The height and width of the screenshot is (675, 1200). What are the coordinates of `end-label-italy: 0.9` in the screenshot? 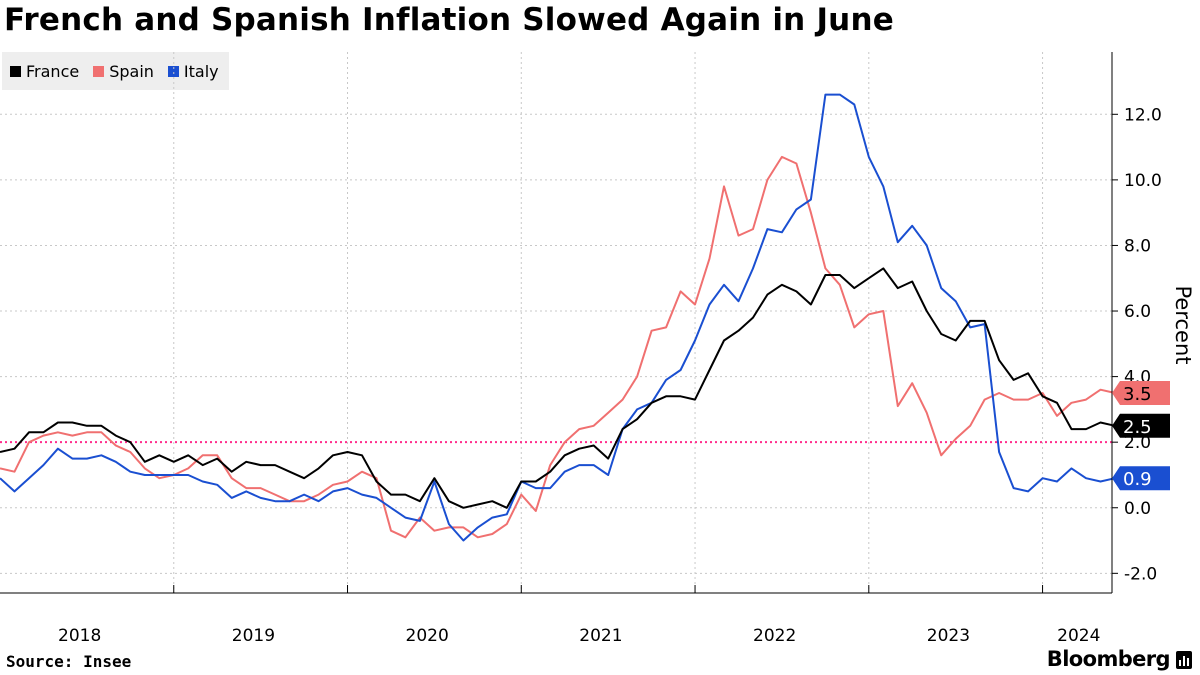 It's located at (1141, 478).